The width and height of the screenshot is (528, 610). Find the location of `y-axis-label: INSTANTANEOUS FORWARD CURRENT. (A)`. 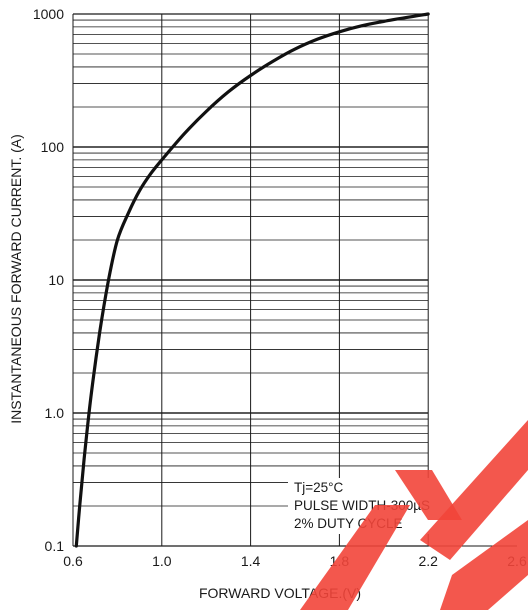

y-axis-label: INSTANTANEOUS FORWARD CURRENT. (A) is located at coordinates (16, 279).